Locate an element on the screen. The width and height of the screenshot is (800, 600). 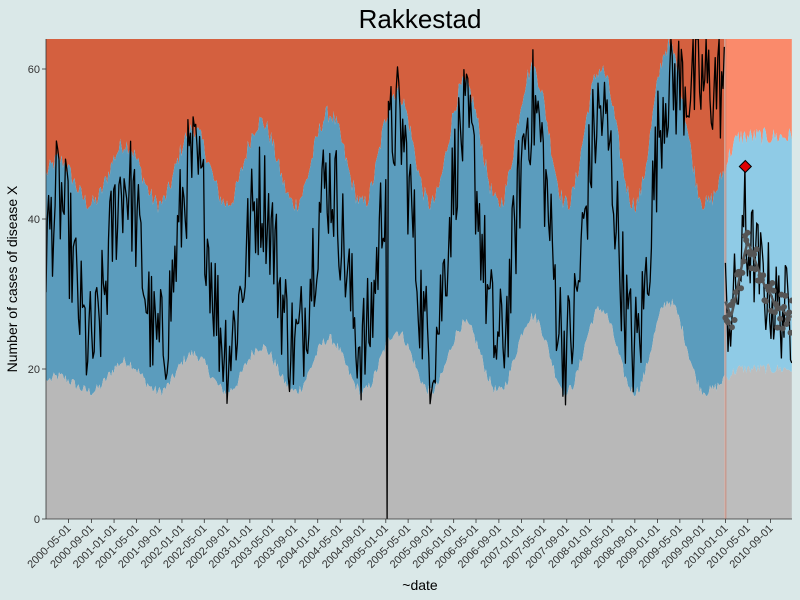
y-axis-label: Number of cases of disease X is located at coordinates (12, 278).